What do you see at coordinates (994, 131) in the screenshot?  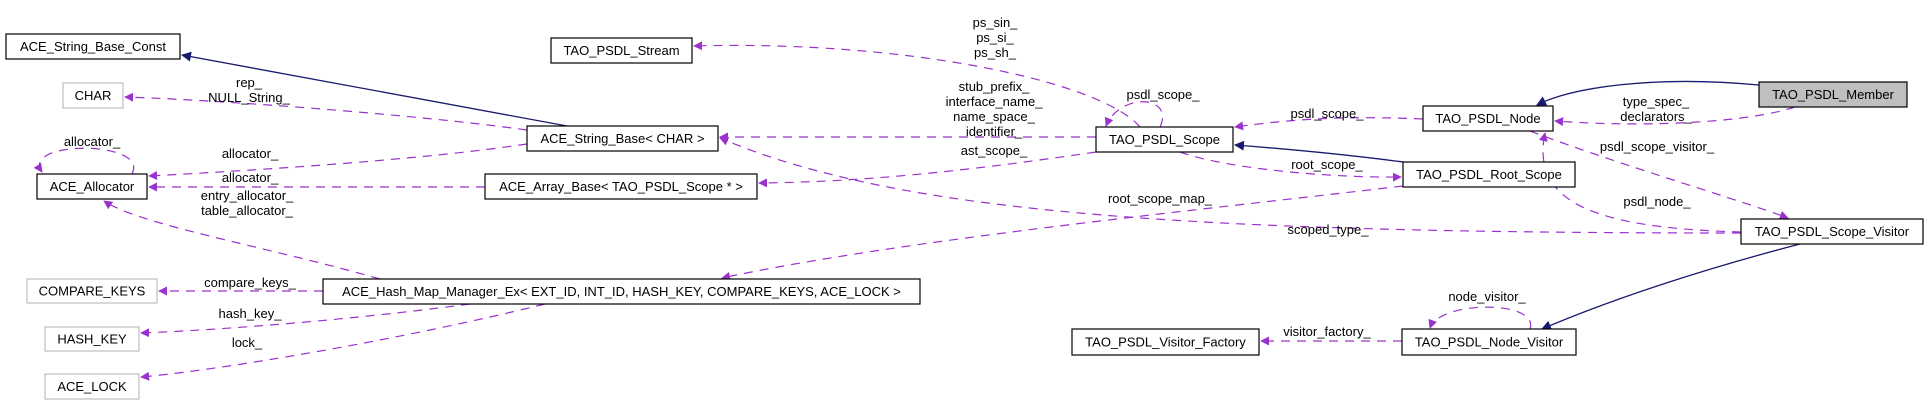 I see `edge-label: identifier_` at bounding box center [994, 131].